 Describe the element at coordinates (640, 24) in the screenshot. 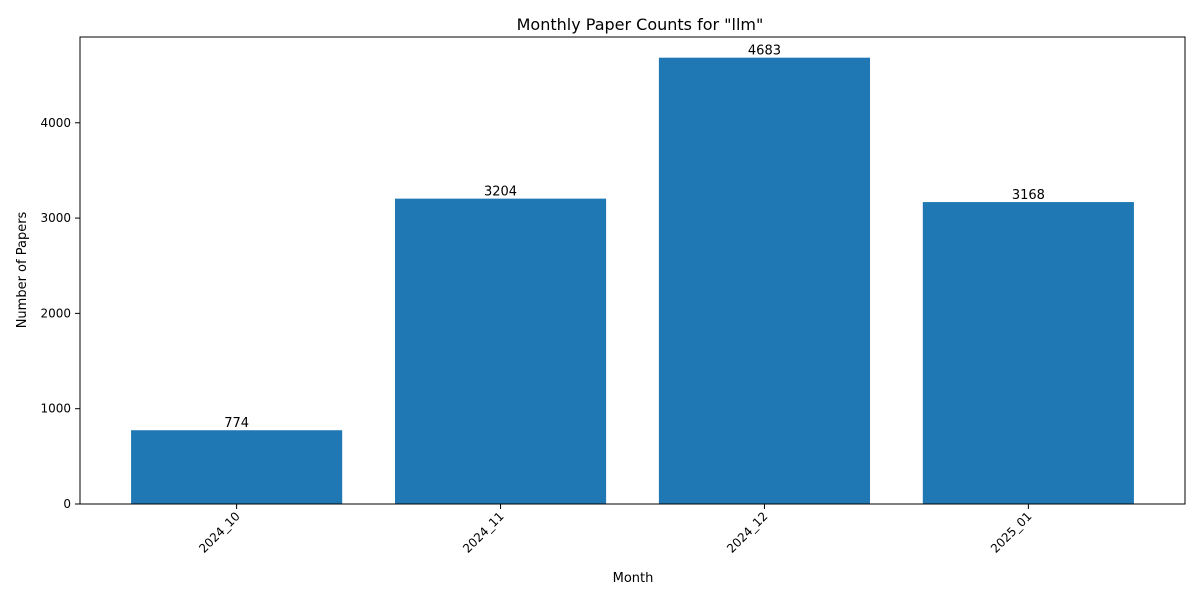

I see `chart-title: Monthly Paper Counts for "llm"` at that location.